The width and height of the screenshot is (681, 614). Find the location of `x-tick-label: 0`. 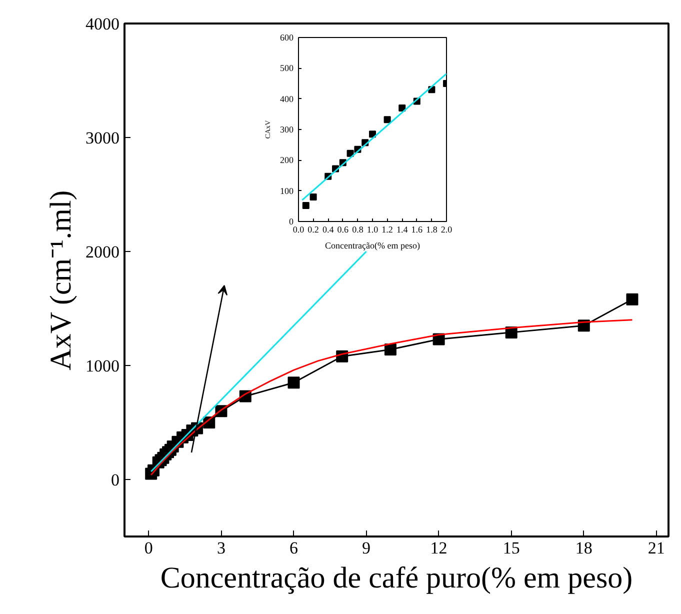

x-tick-label: 0 is located at coordinates (148, 548).